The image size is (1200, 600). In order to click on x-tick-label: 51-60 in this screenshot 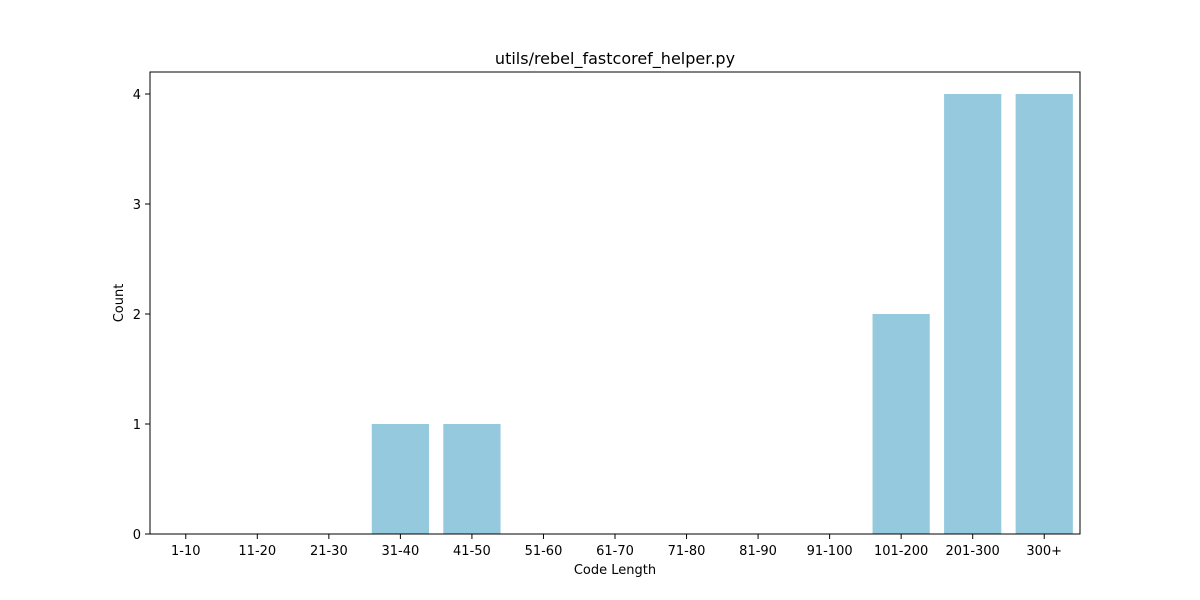, I will do `click(544, 551)`.